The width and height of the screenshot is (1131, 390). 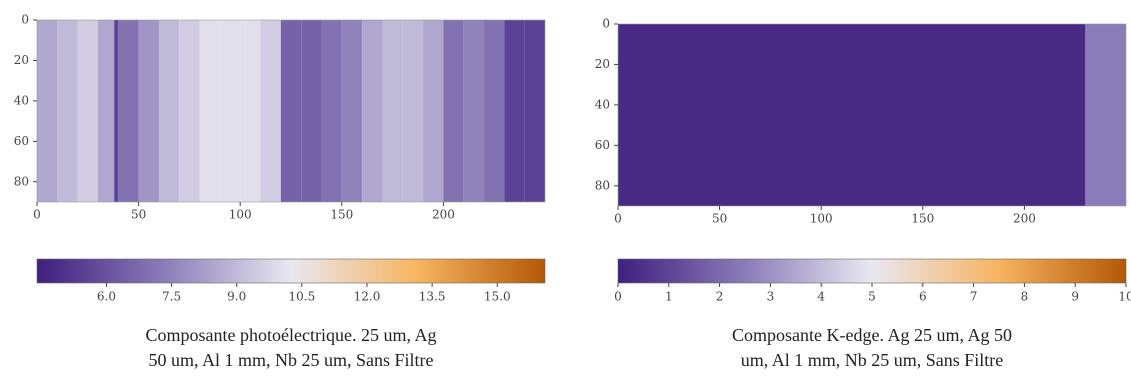 What do you see at coordinates (497, 297) in the screenshot?
I see `colorbar-tick-label: 15.0` at bounding box center [497, 297].